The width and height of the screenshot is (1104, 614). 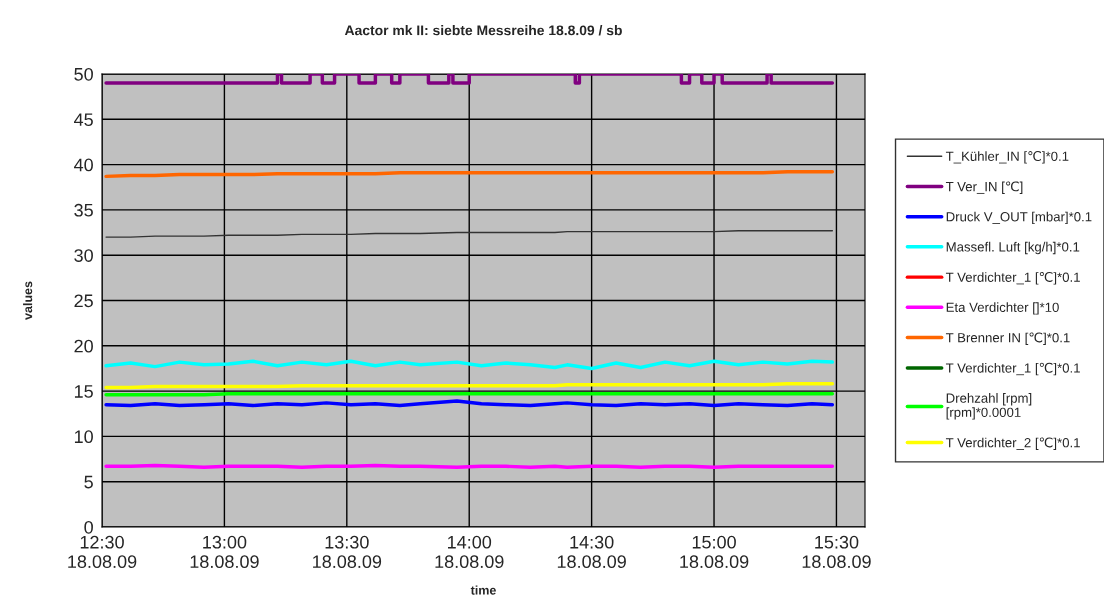 I want to click on y-tick-label: 10, so click(x=83, y=437).